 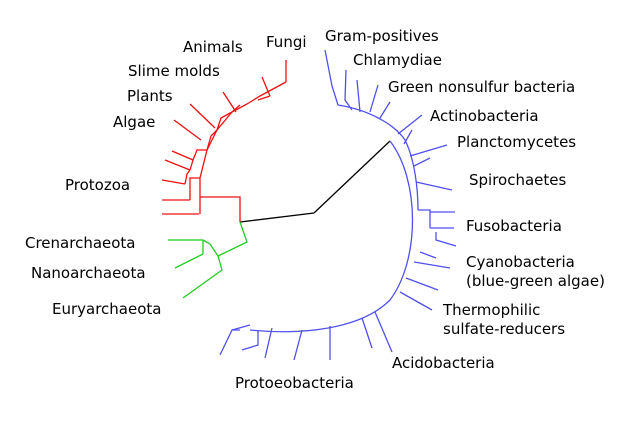 I want to click on label-plants: Plants, so click(x=150, y=96).